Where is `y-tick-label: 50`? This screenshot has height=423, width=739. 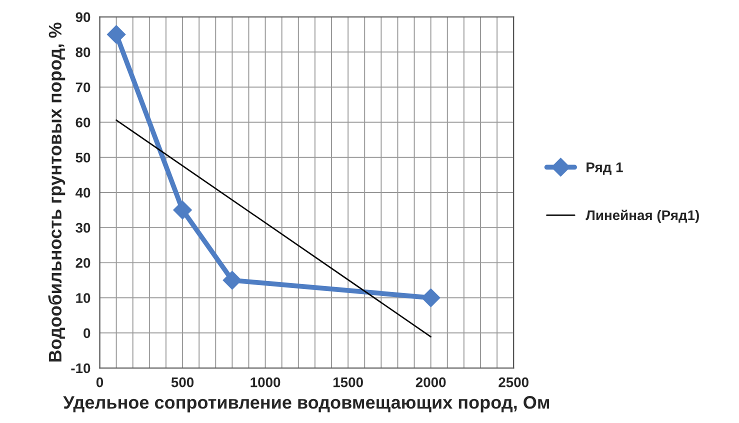 y-tick-label: 50 is located at coordinates (83, 157).